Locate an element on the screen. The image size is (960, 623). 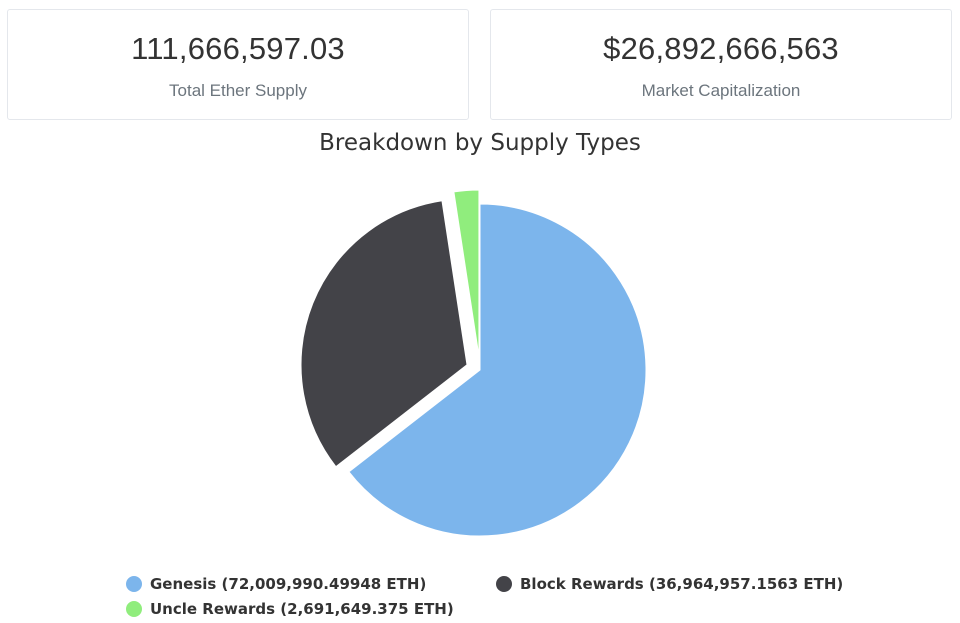
legend-item-uncle-rewards: Uncle Rewards (2,691,649.375 ETH) is located at coordinates (290, 609).